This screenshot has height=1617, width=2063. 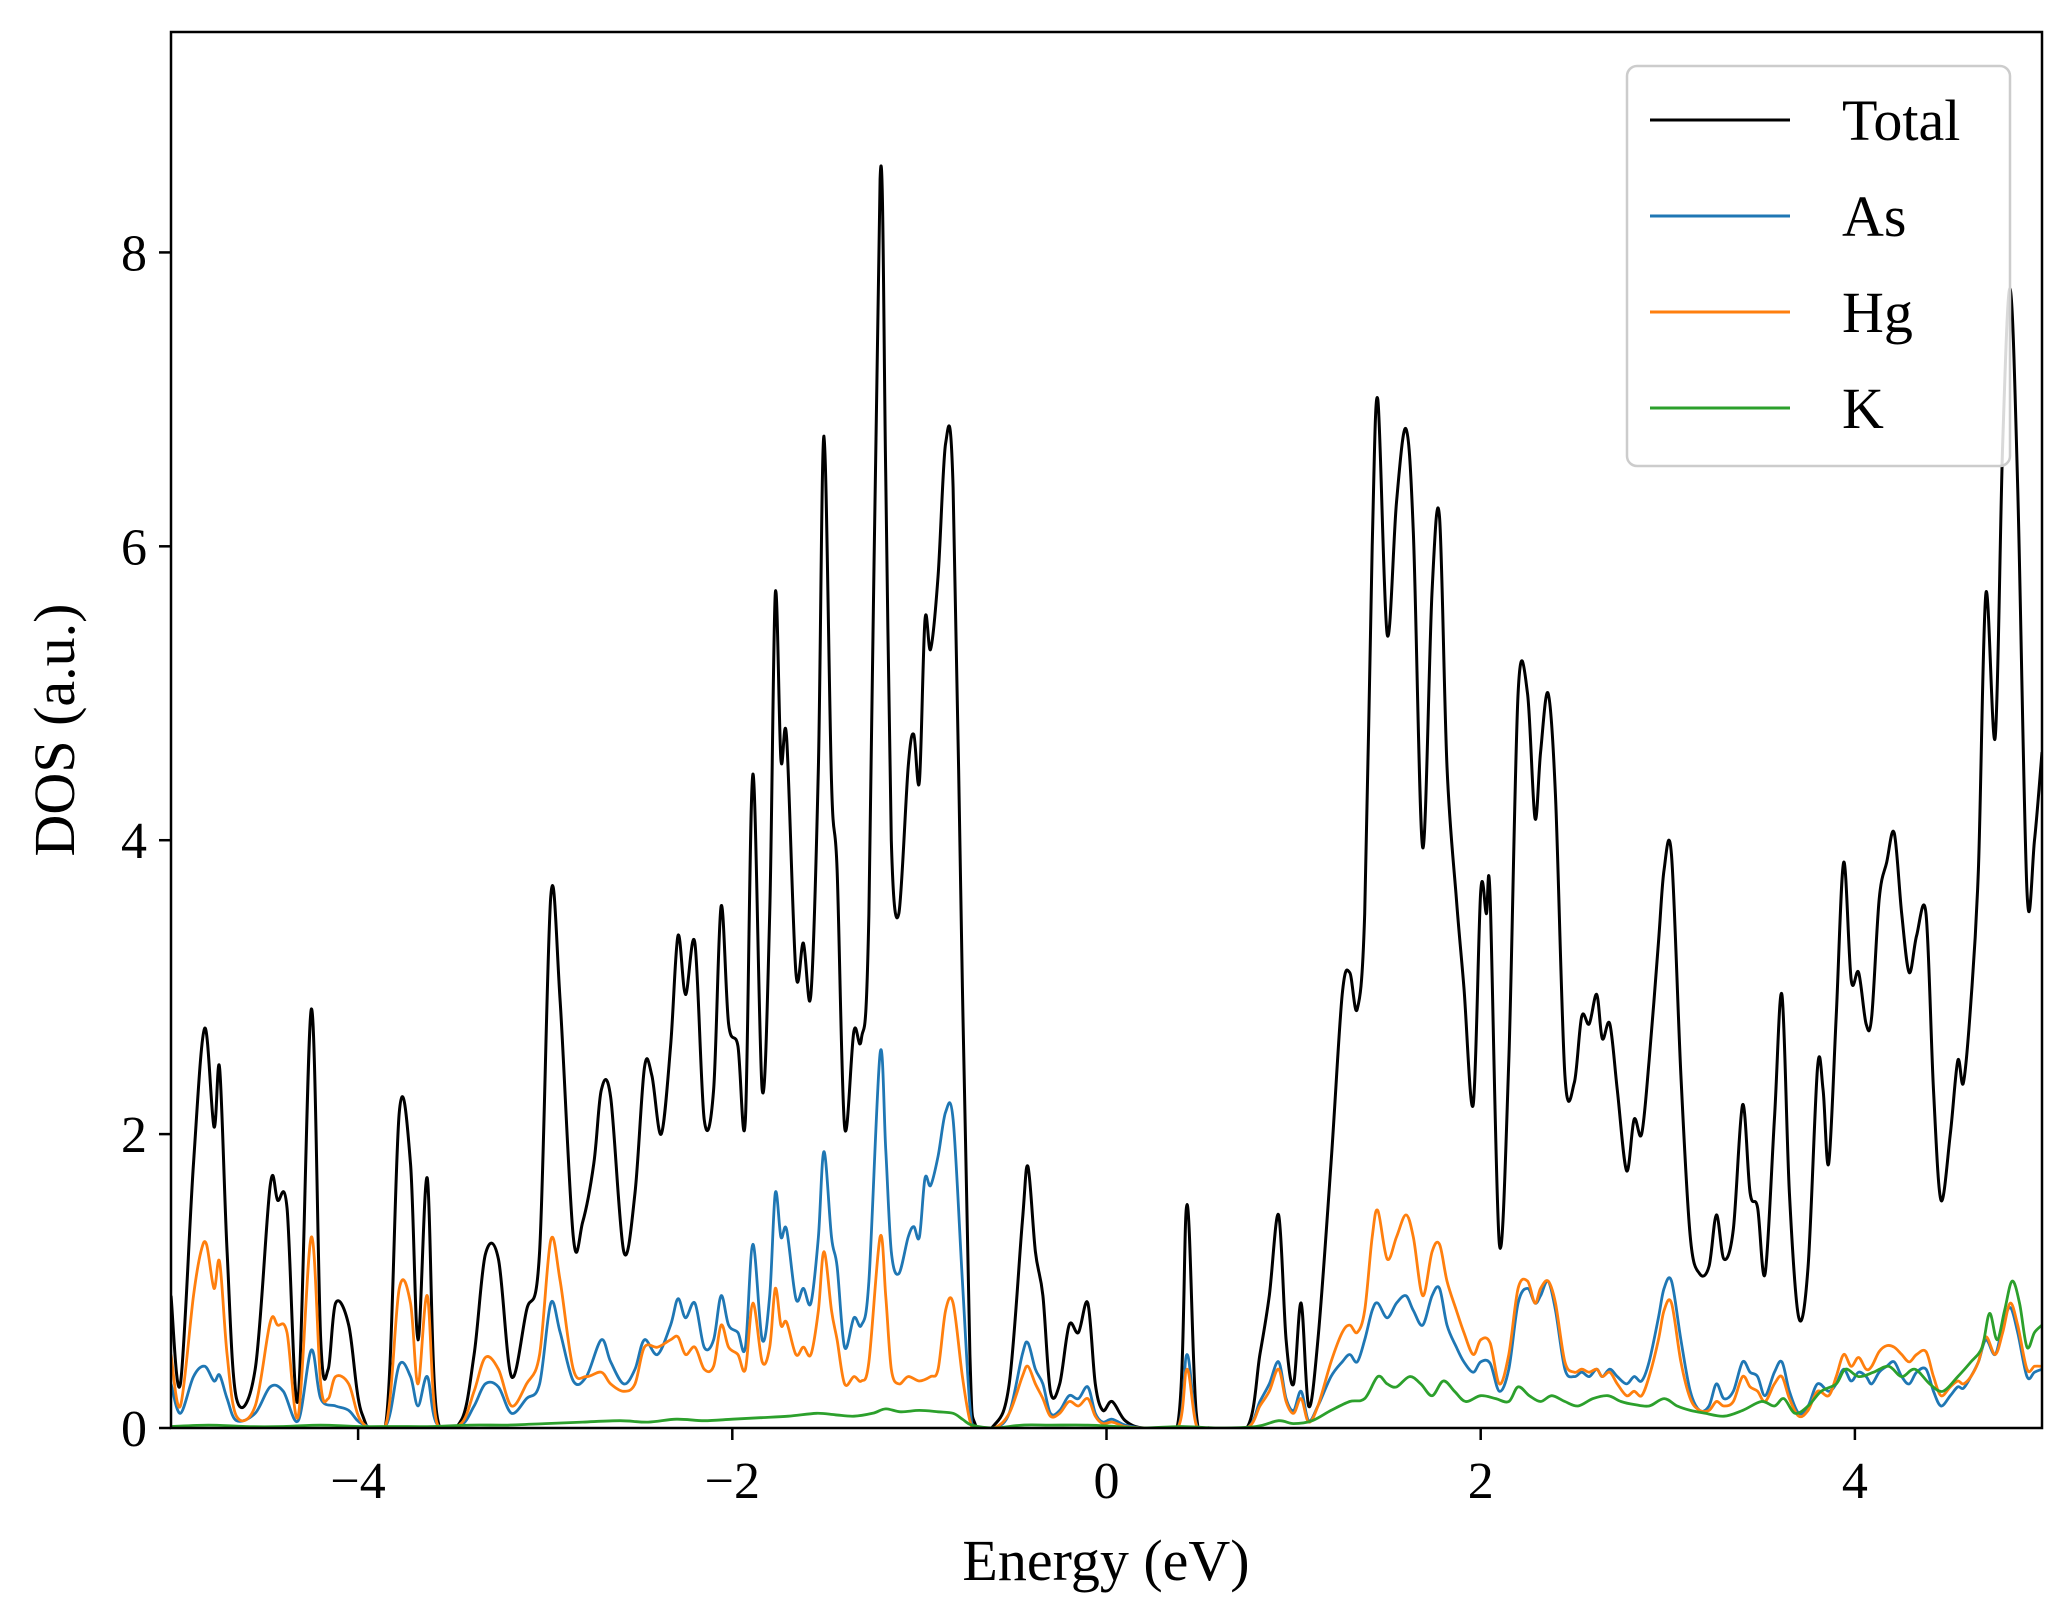 I want to click on y-axis-title: DOS (a.u.), so click(x=54, y=730).